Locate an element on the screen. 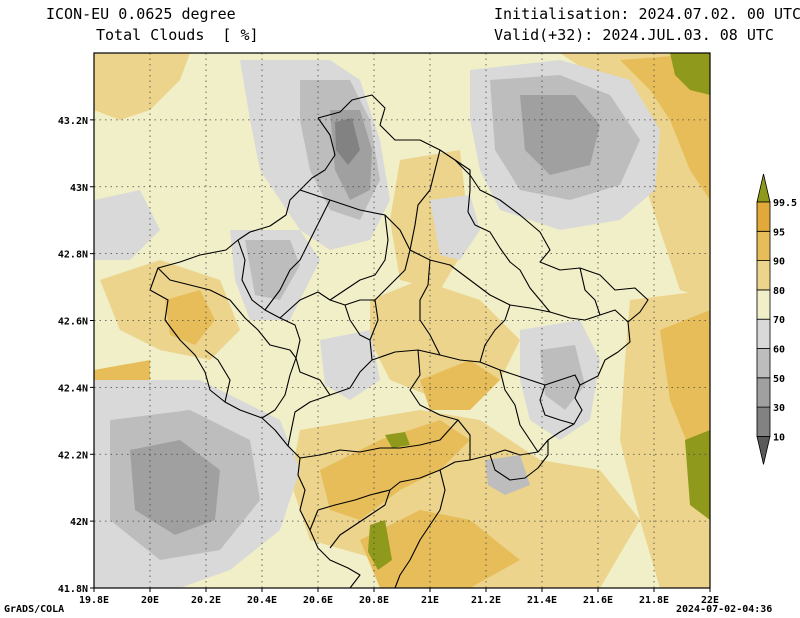  legend-label: 90 is located at coordinates (779, 262).